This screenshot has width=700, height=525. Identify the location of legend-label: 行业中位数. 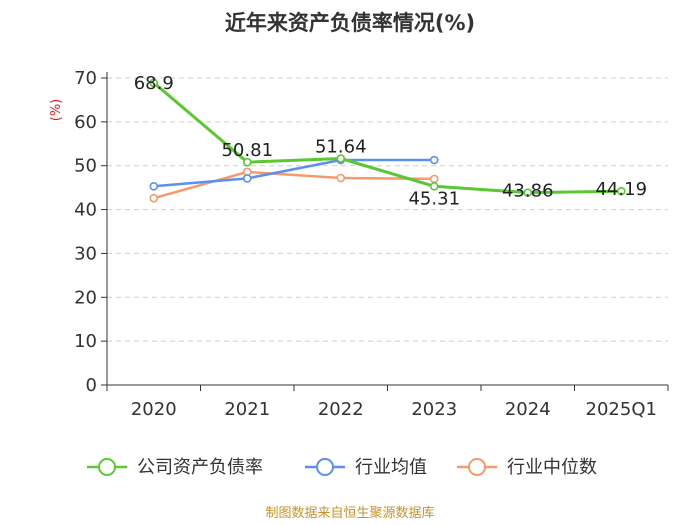
(552, 467).